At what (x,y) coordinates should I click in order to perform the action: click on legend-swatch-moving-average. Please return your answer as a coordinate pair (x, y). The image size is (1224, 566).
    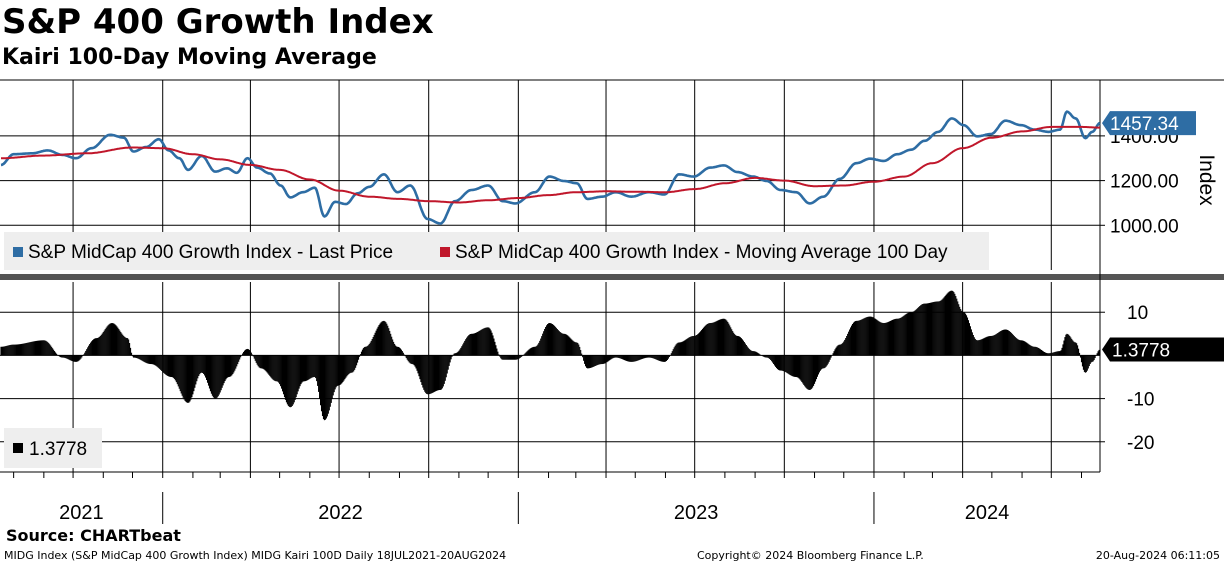
    Looking at the image, I should click on (445, 252).